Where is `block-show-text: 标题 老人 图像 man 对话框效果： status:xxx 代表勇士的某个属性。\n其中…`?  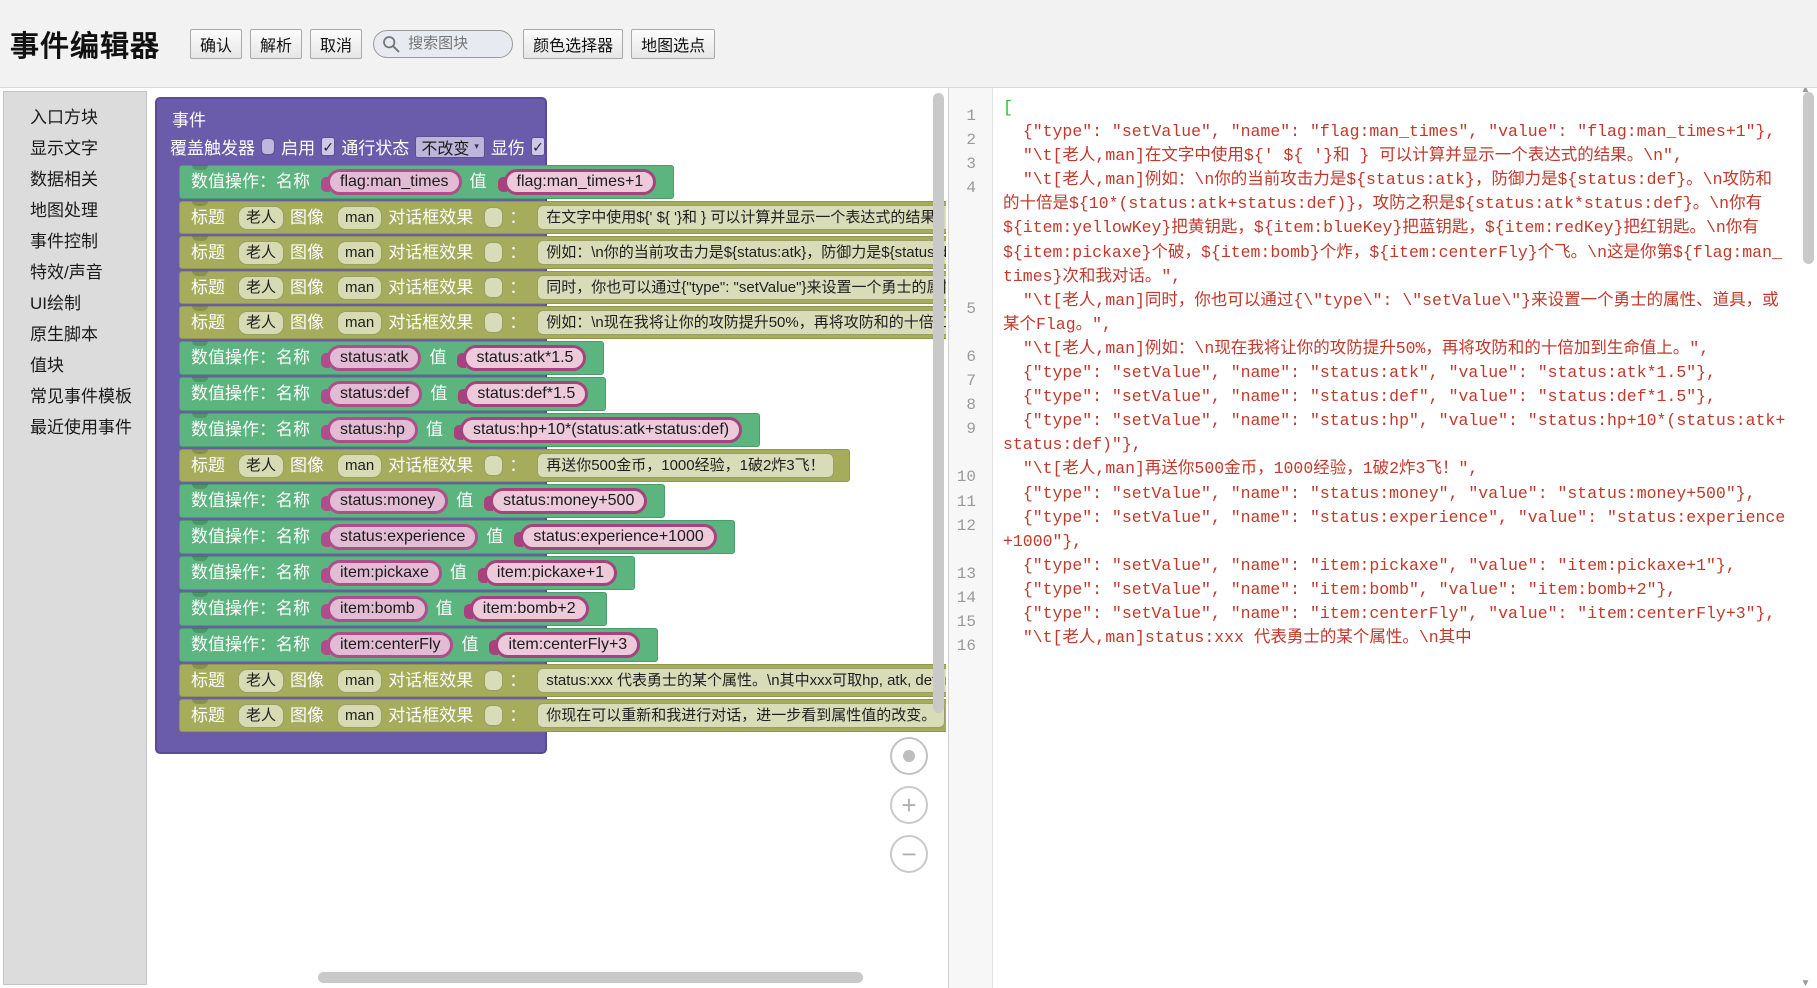
block-show-text: 标题 老人 图像 man 对话框效果： status:xxx 代表勇士的某个属性。\n其中… is located at coordinates (562, 680).